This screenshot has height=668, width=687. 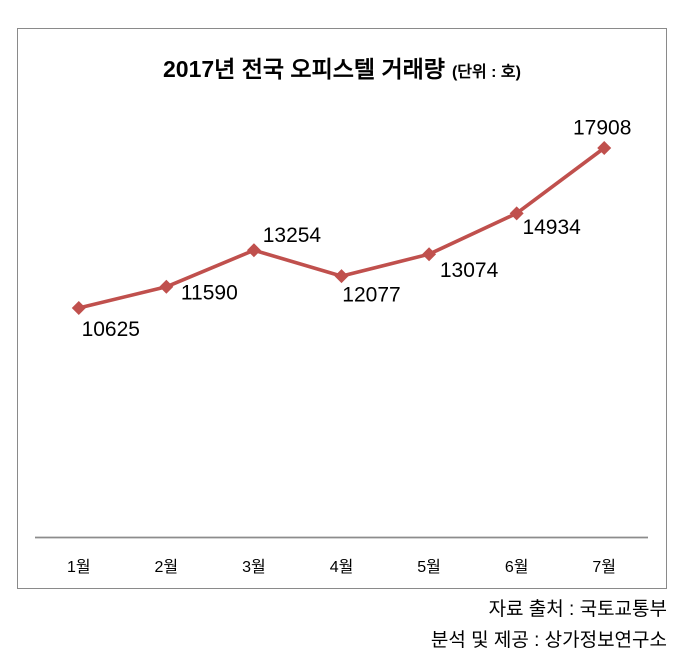 I want to click on data-label: 12077, so click(x=371, y=295).